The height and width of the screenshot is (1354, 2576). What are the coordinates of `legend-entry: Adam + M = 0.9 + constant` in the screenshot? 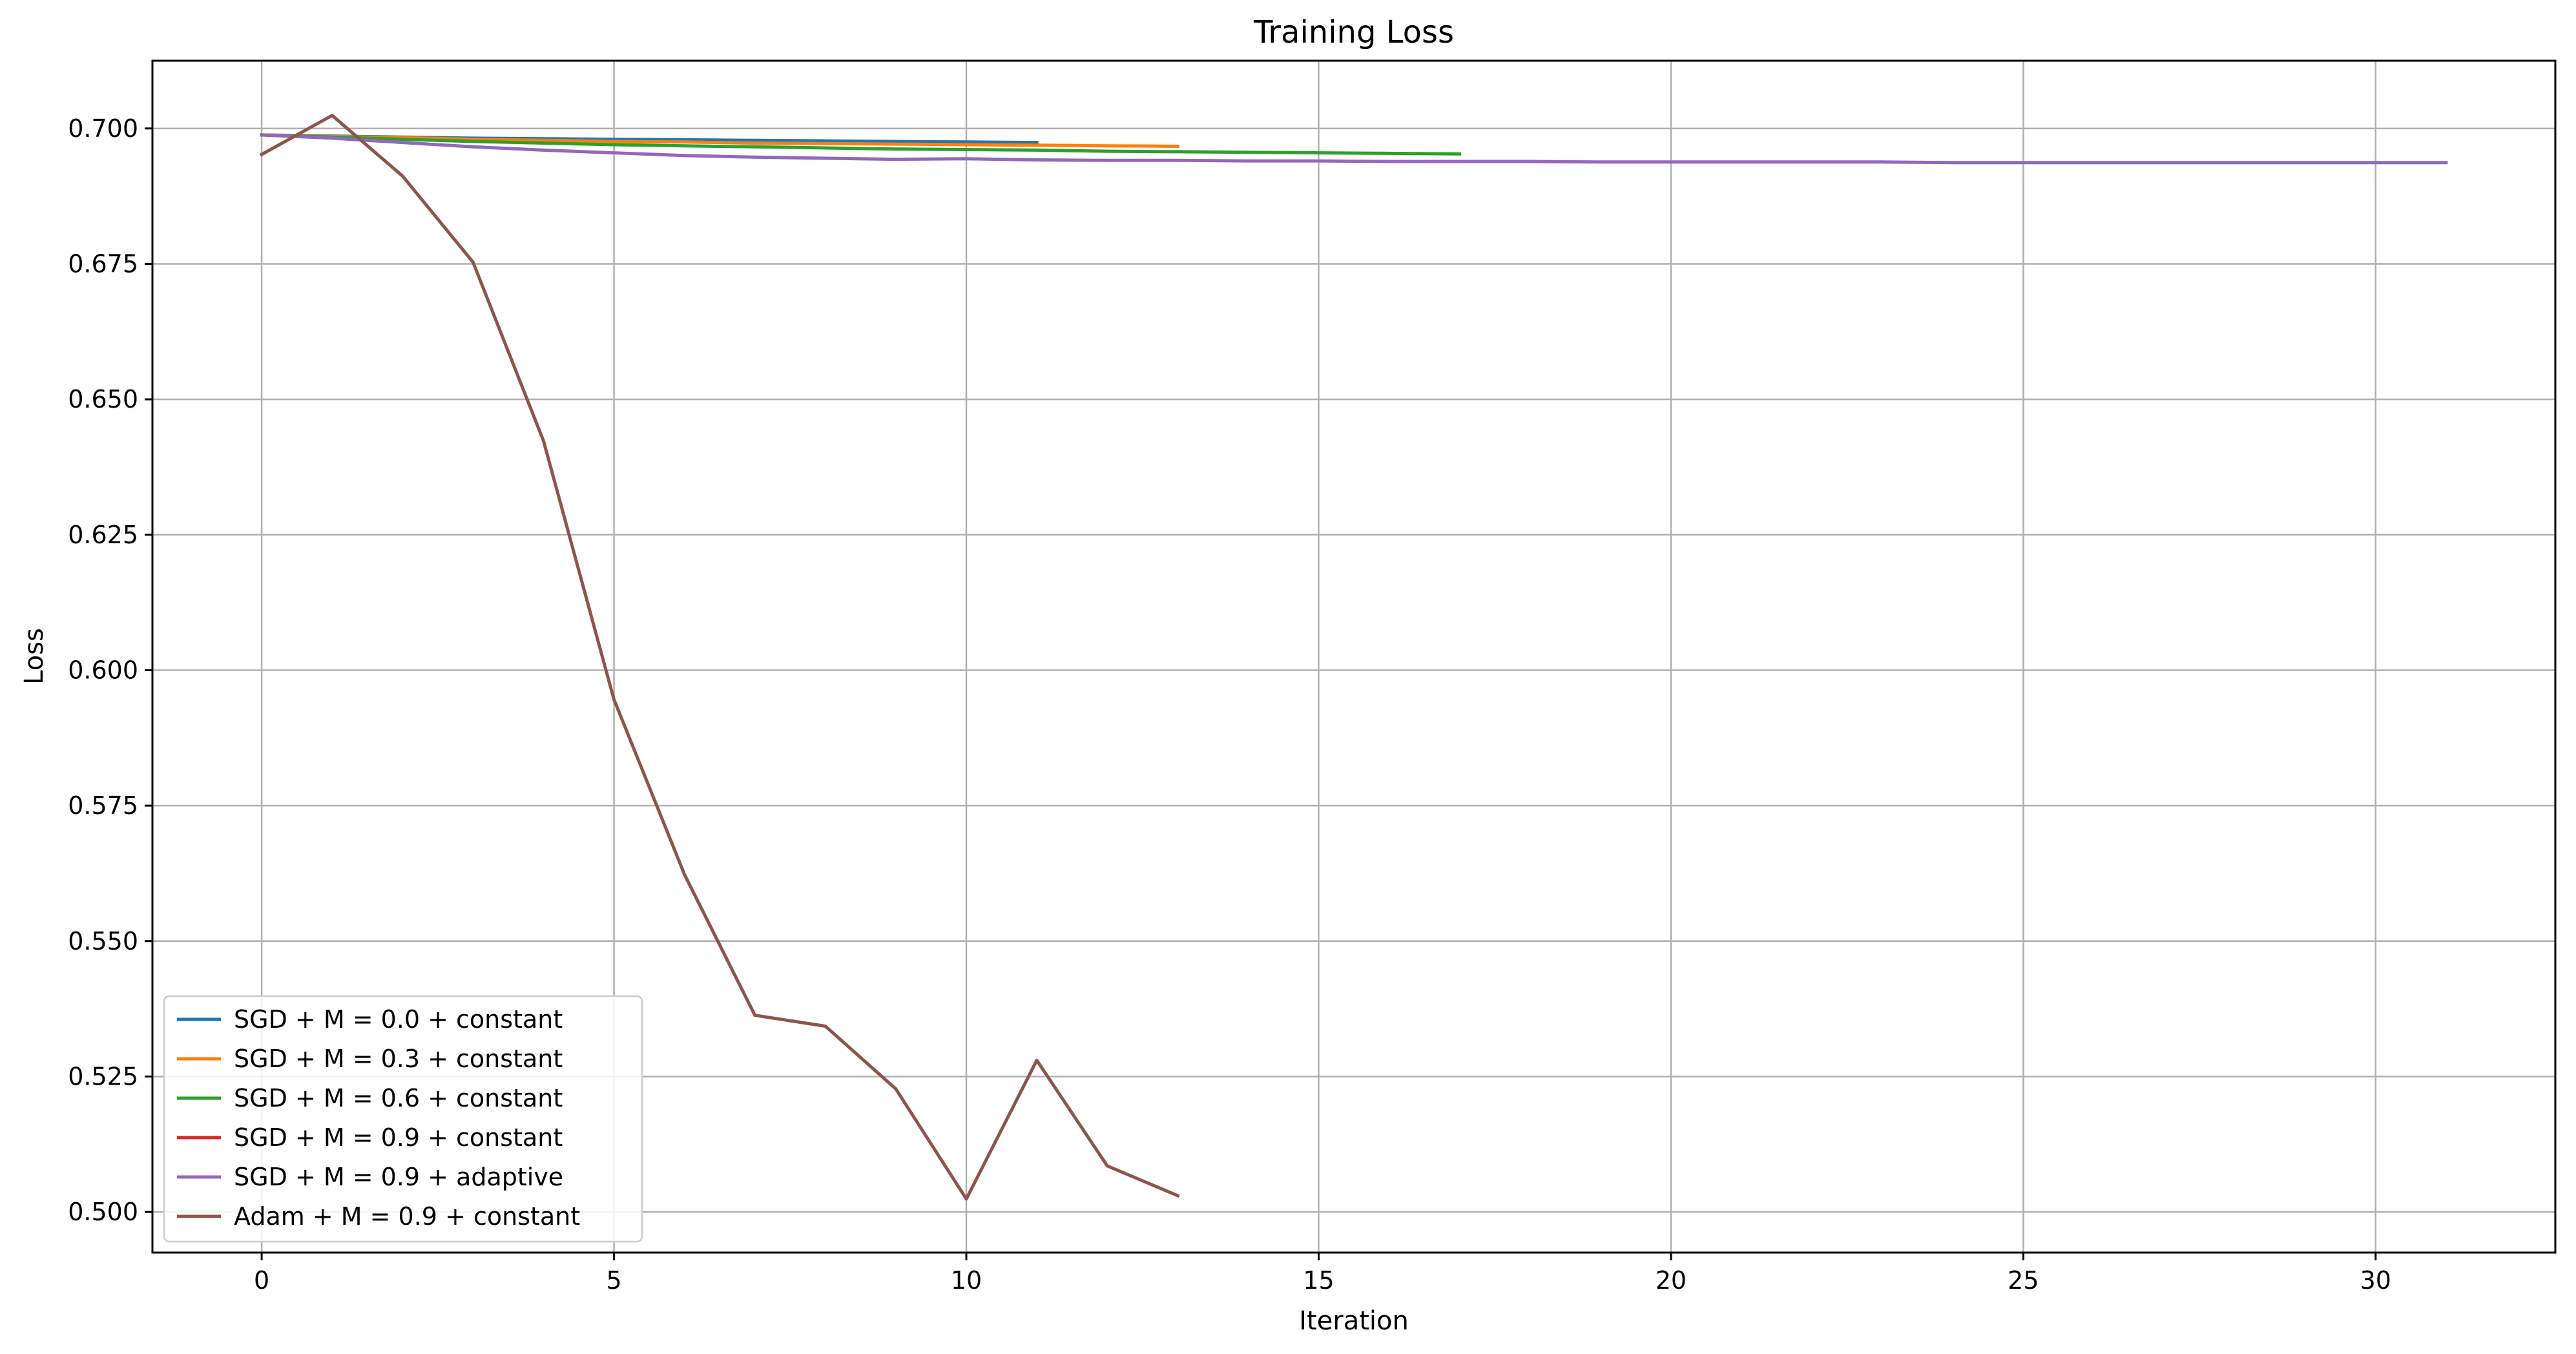 It's located at (407, 1216).